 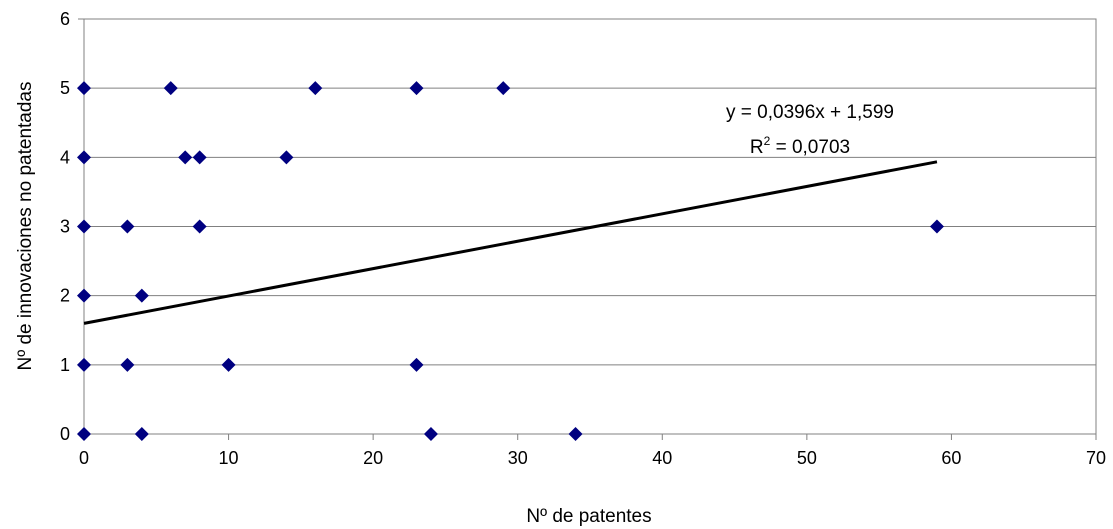 What do you see at coordinates (373, 458) in the screenshot?
I see `x-tick-label: 20` at bounding box center [373, 458].